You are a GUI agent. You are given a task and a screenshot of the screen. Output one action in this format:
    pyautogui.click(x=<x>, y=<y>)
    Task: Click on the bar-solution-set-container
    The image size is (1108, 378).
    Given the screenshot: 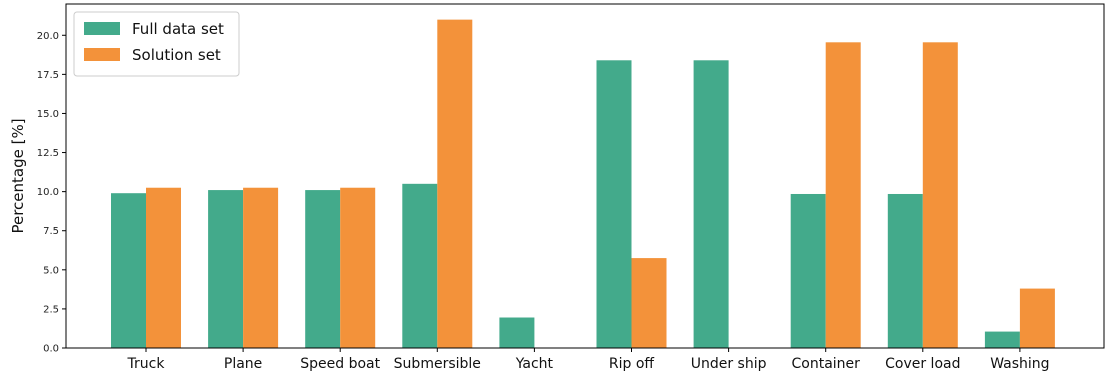 What is the action you would take?
    pyautogui.click(x=843, y=195)
    